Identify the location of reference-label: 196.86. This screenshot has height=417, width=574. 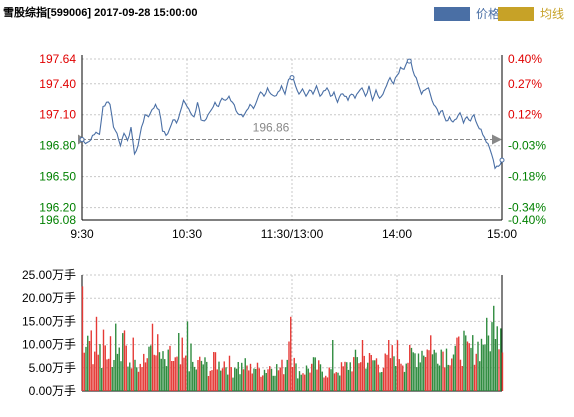
(271, 128).